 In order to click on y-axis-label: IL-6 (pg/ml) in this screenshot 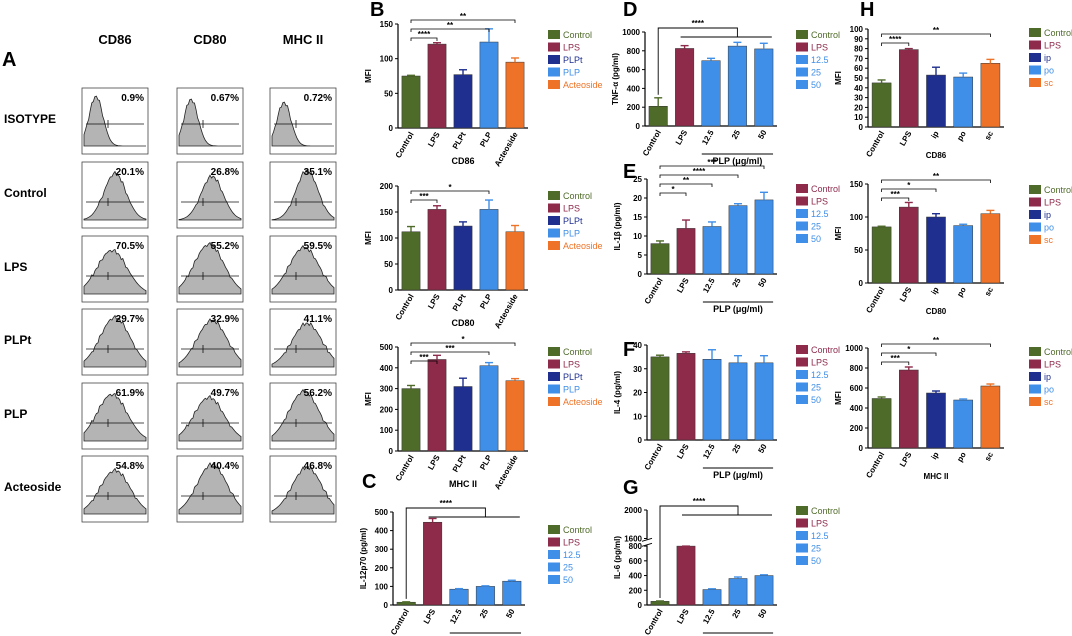, I will do `click(617, 557)`.